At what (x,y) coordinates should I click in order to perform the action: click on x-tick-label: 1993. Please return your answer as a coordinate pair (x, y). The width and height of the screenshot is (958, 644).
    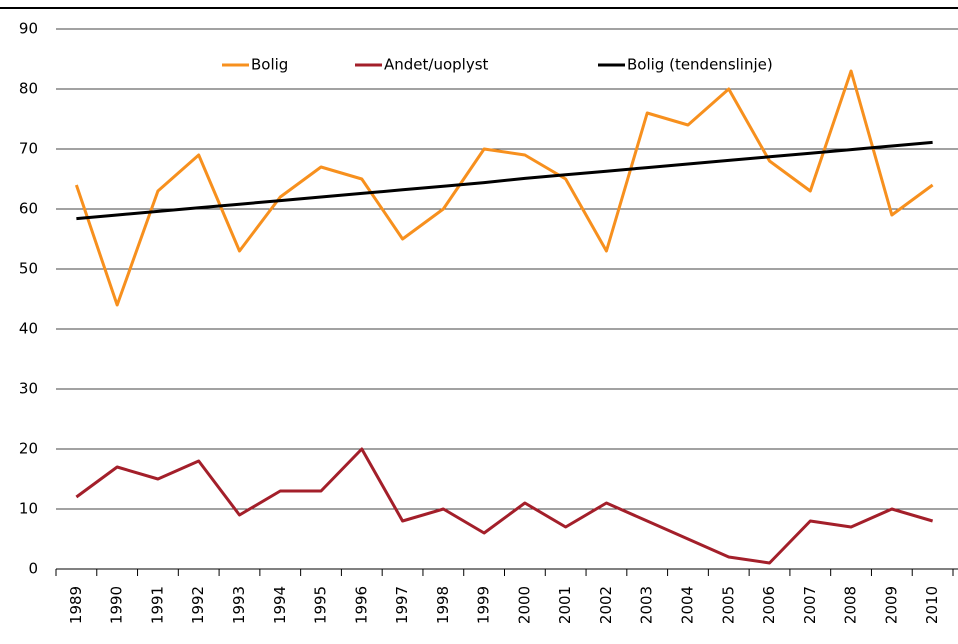
    Looking at the image, I should click on (239, 605).